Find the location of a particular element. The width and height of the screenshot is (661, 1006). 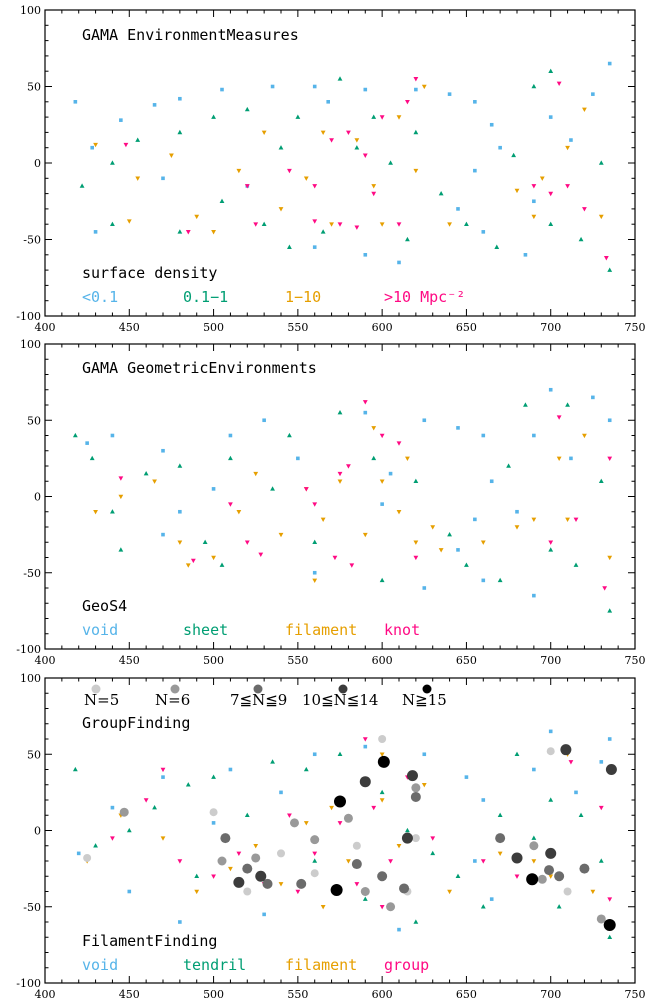

panel-1-legend-1to10: 1−10 is located at coordinates (303, 297).